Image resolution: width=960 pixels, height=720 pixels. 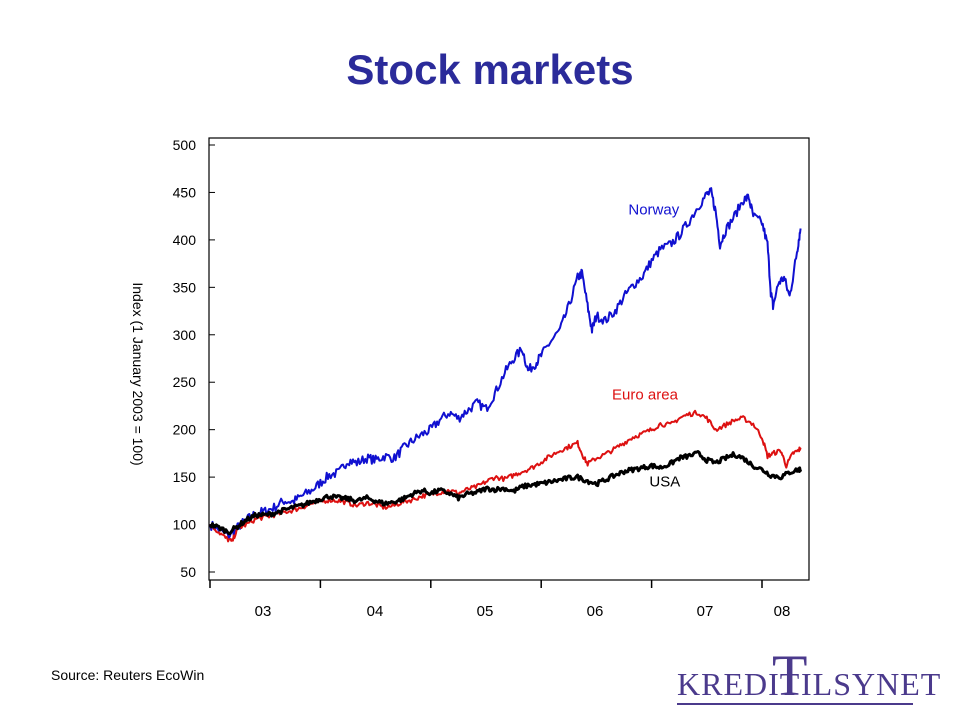 What do you see at coordinates (739, 684) in the screenshot?
I see `logo-text-left: KREDIT` at bounding box center [739, 684].